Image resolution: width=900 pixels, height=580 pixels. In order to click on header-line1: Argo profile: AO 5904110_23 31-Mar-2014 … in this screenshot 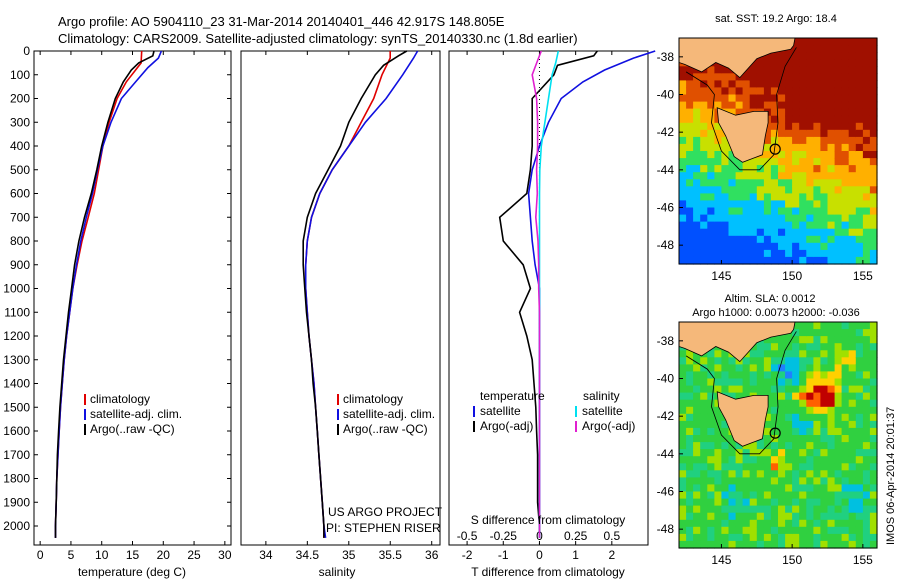, I will do `click(281, 21)`.